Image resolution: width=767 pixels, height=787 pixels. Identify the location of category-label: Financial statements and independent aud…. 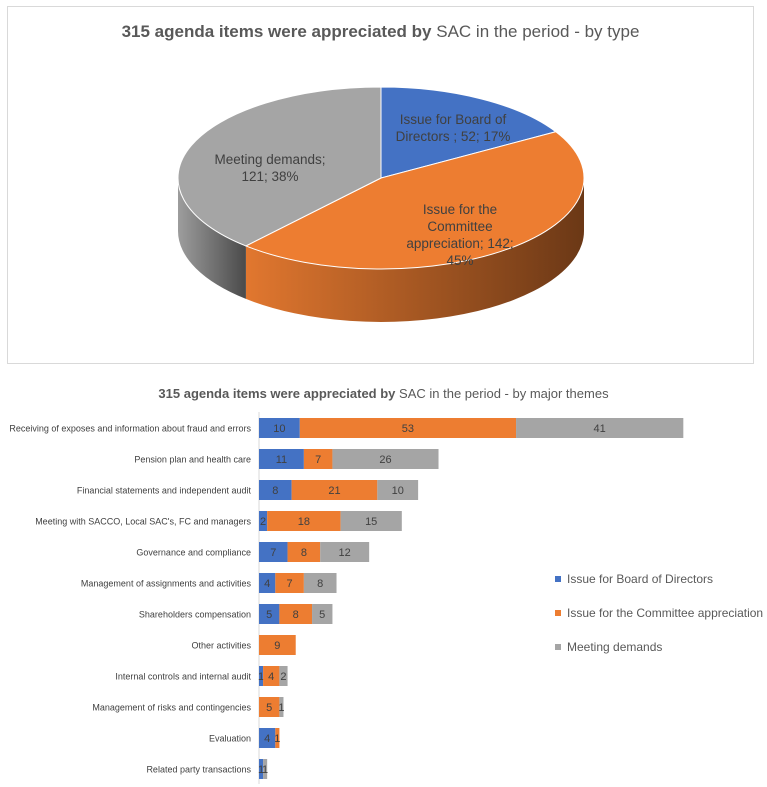
(164, 491).